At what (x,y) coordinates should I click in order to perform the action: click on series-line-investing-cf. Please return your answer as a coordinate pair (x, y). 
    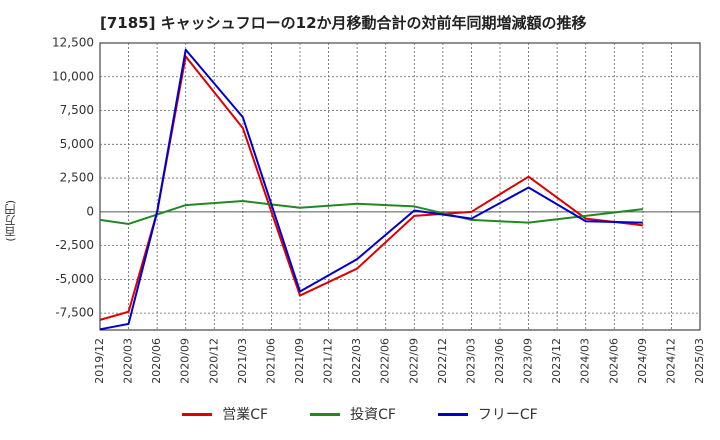
    Looking at the image, I should click on (371, 212).